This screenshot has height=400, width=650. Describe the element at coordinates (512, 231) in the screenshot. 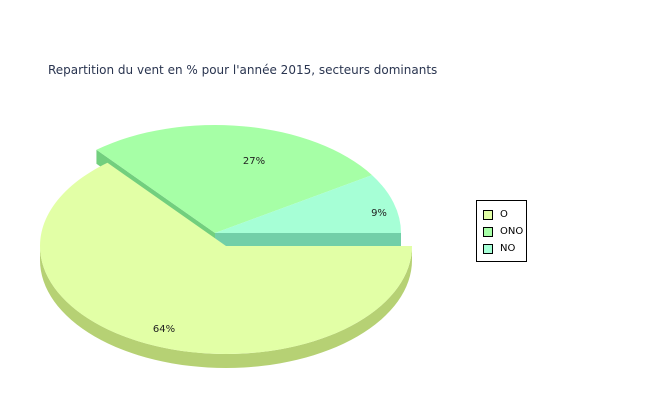

I see `legend-label-ono: ONO` at that location.